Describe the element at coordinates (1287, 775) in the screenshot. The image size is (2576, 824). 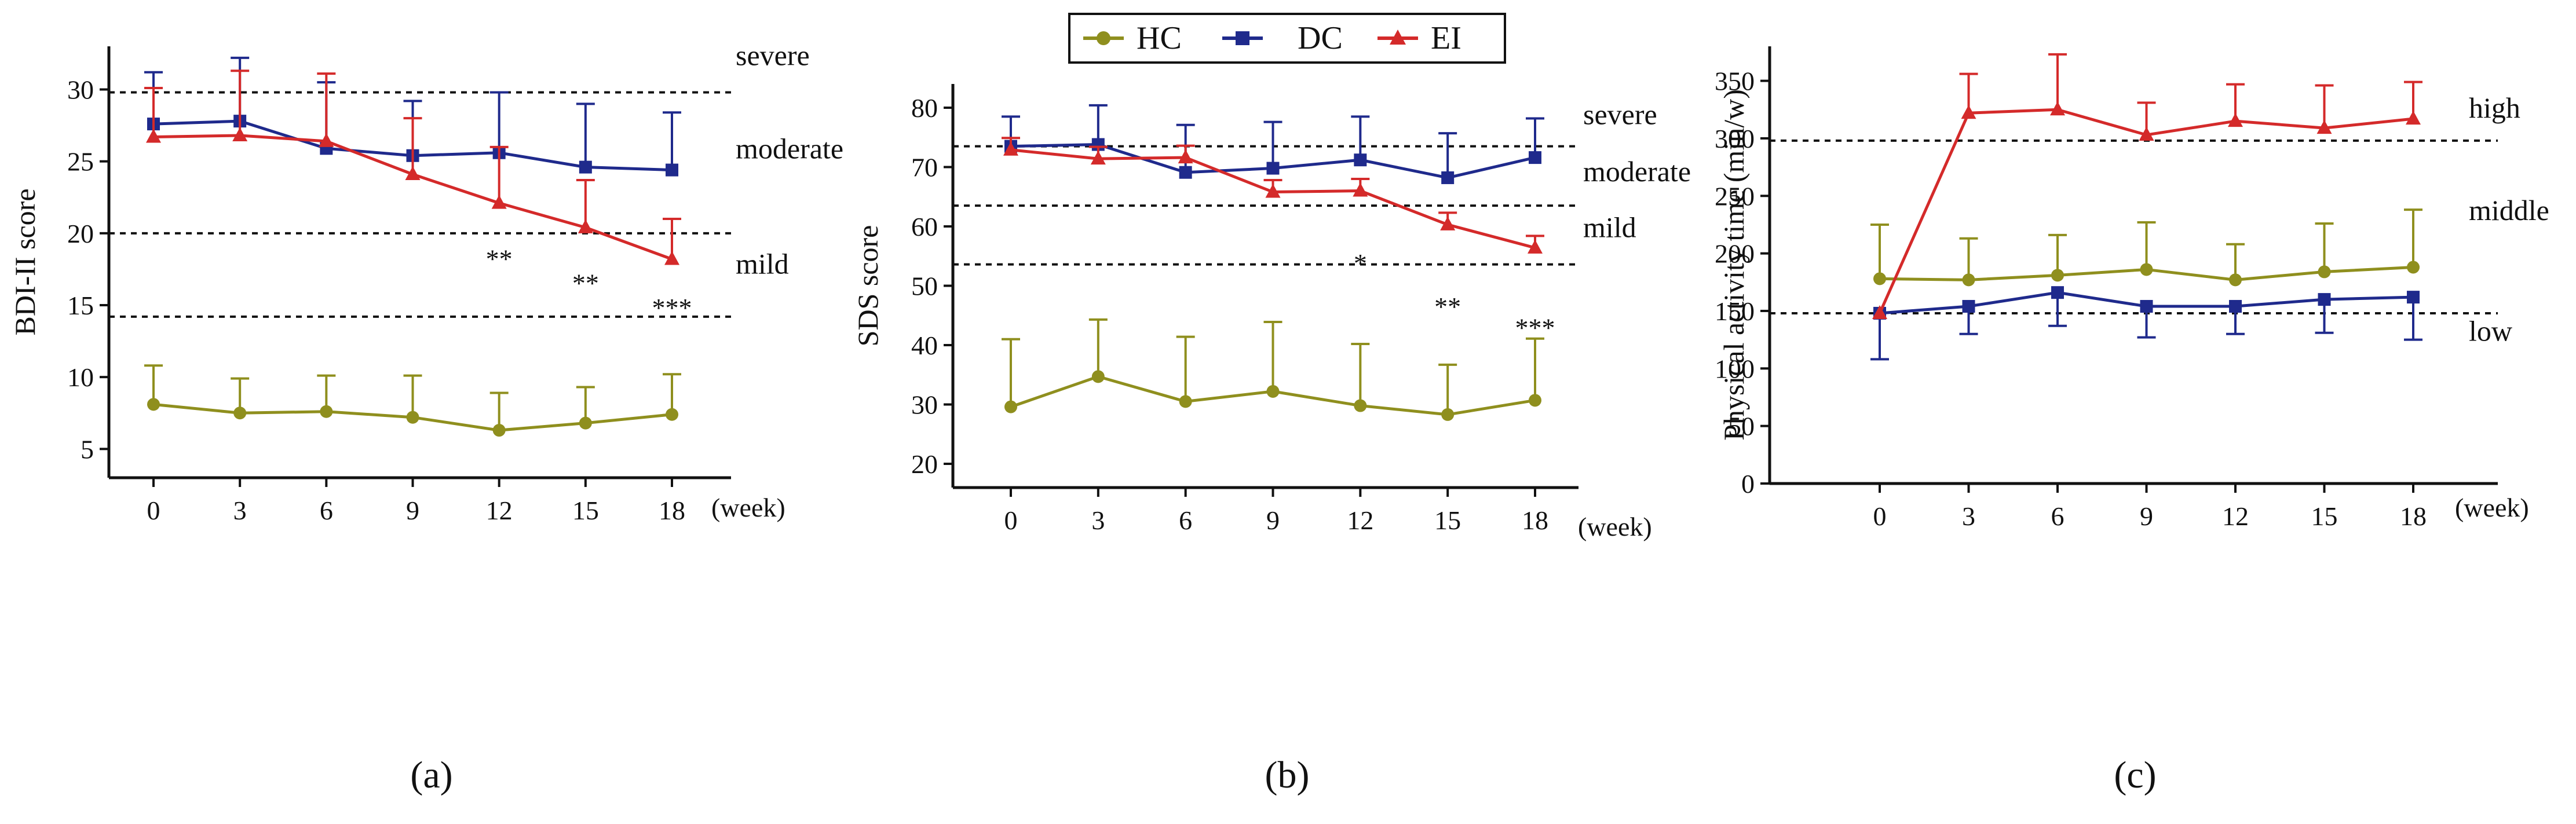
I see `panel-label: (b)` at that location.